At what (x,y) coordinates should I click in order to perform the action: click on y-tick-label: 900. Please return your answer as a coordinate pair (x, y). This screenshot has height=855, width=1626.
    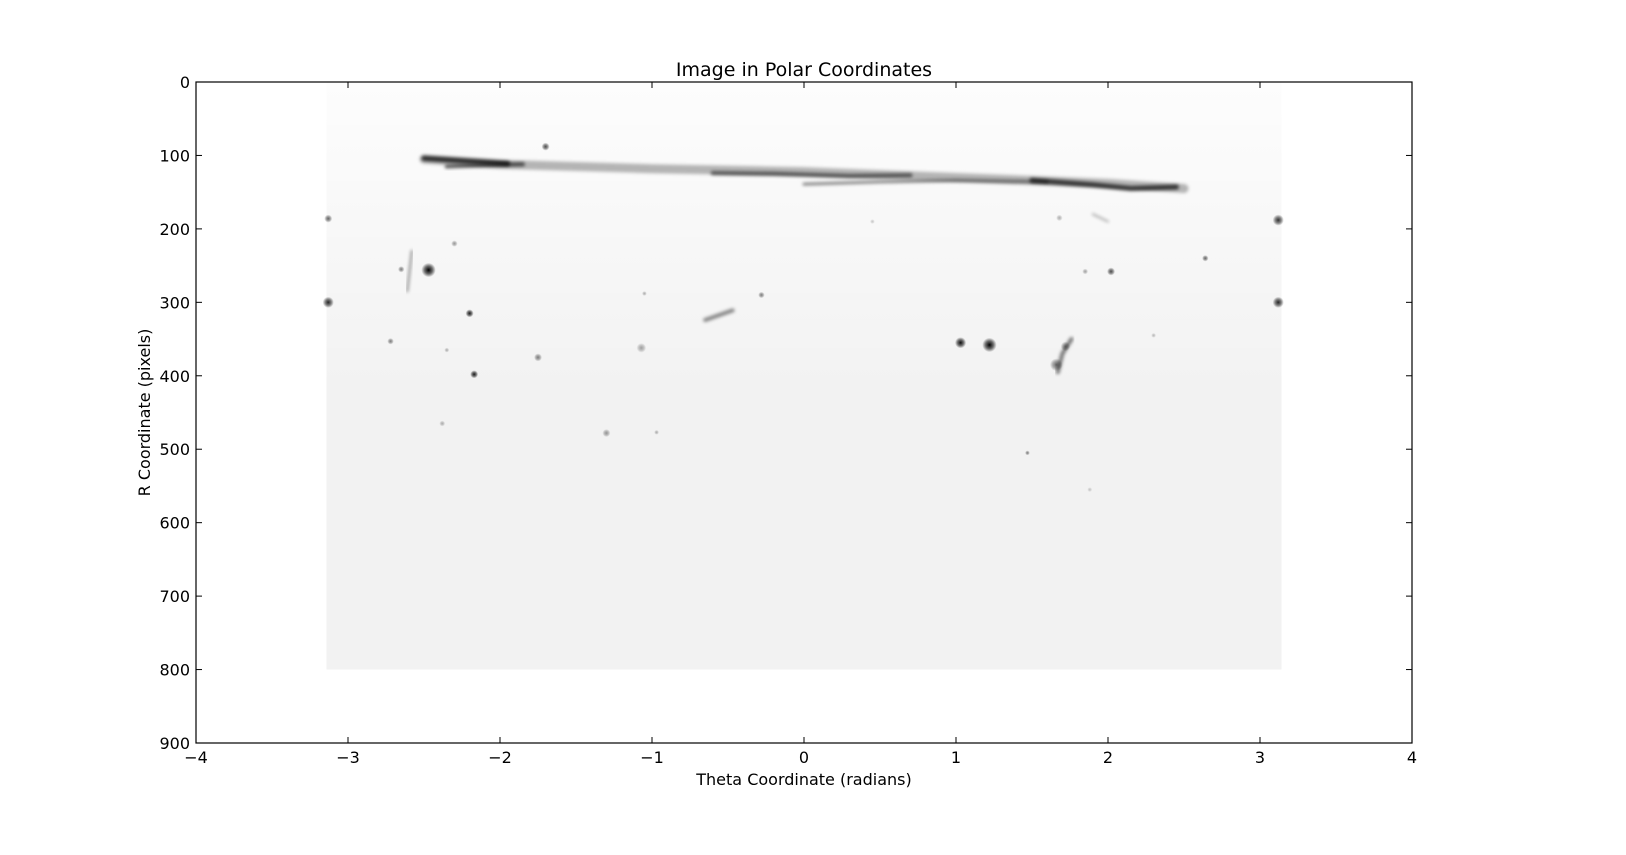
    Looking at the image, I should click on (174, 743).